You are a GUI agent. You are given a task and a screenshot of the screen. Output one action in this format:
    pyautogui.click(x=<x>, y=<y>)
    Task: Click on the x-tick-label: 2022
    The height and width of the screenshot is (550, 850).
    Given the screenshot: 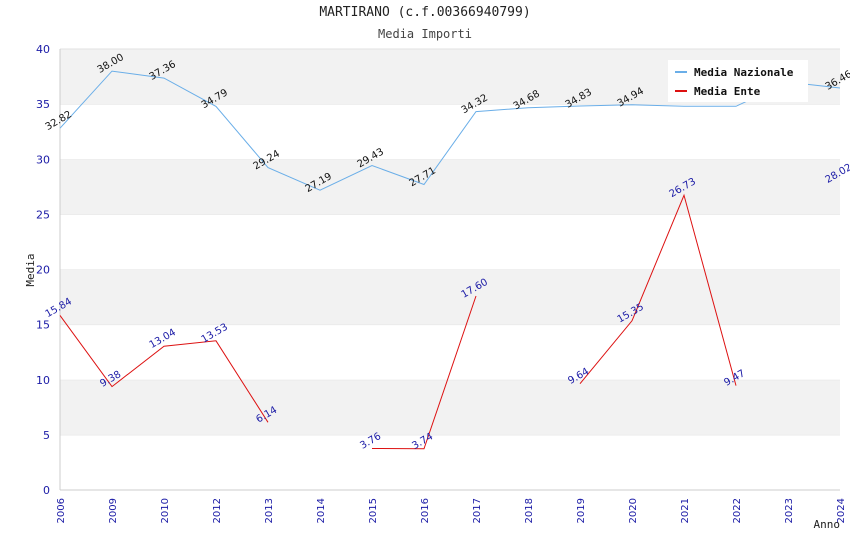 What is the action you would take?
    pyautogui.click(x=737, y=510)
    